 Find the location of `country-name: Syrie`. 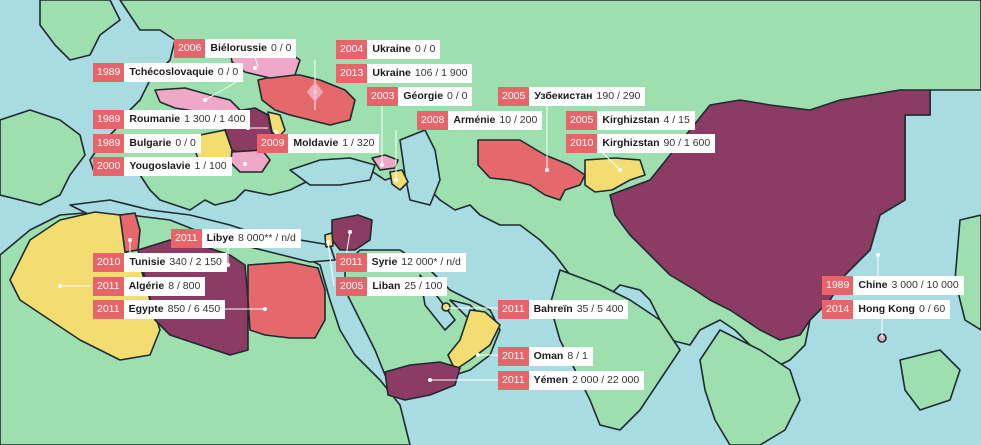

country-name: Syrie is located at coordinates (384, 262).